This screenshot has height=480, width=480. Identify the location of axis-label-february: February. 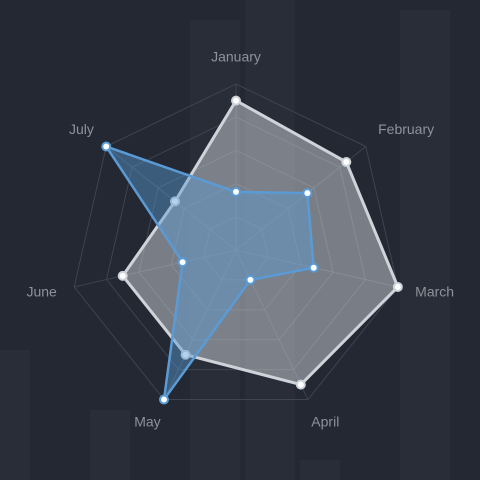
(406, 129).